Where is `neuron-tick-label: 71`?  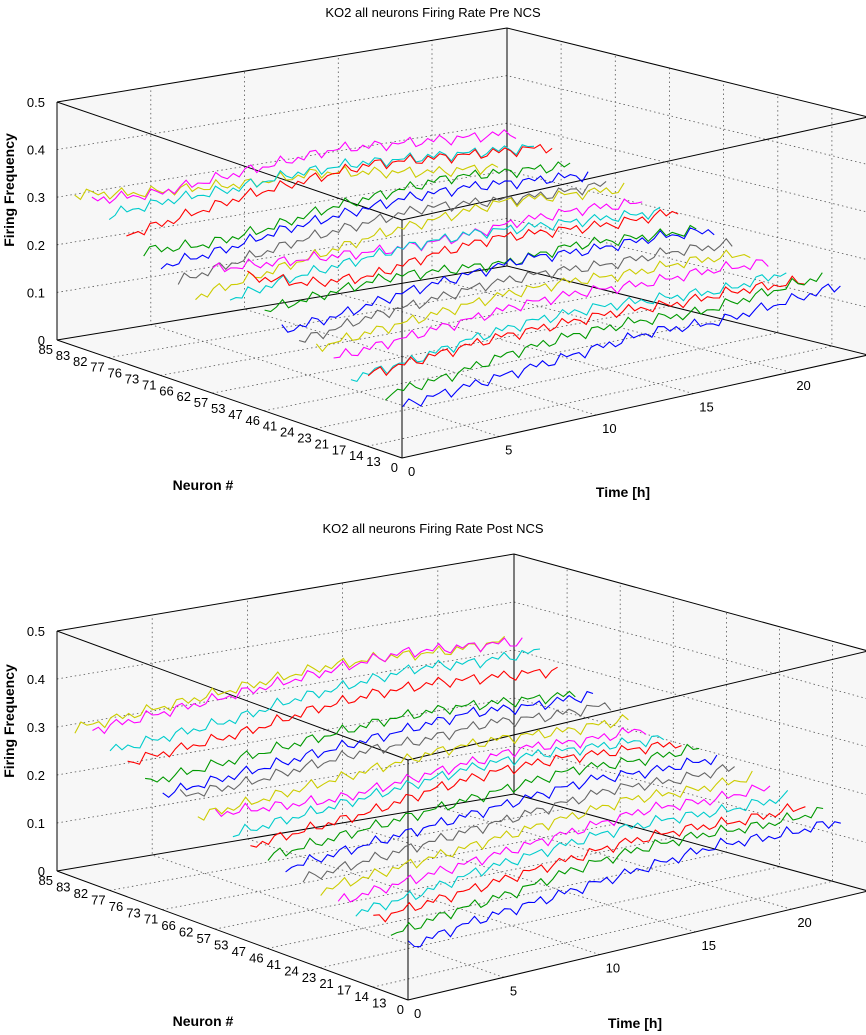
neuron-tick-label: 71 is located at coordinates (151, 919).